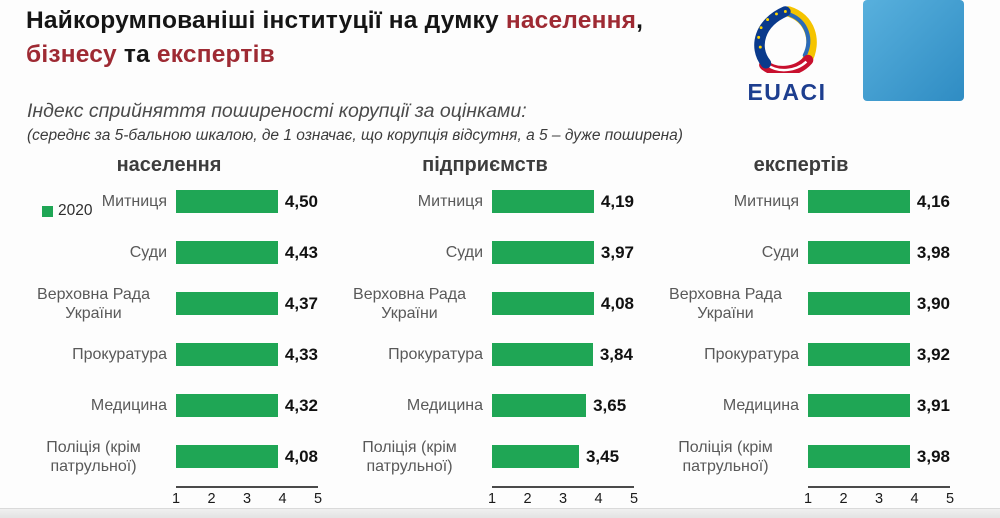  I want to click on waveform-bars-logo-icon, so click(913, 50).